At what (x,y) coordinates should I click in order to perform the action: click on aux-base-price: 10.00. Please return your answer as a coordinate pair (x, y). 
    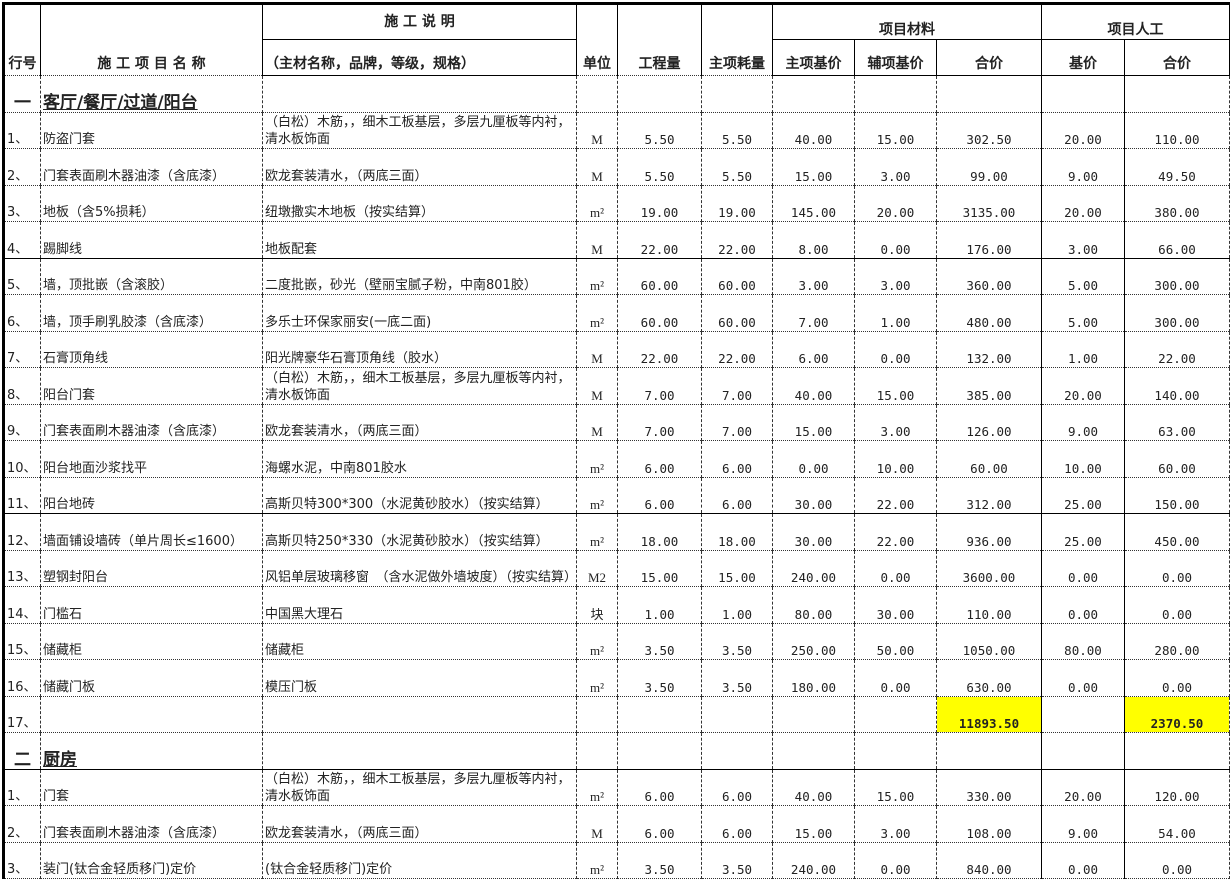
    Looking at the image, I should click on (895, 459).